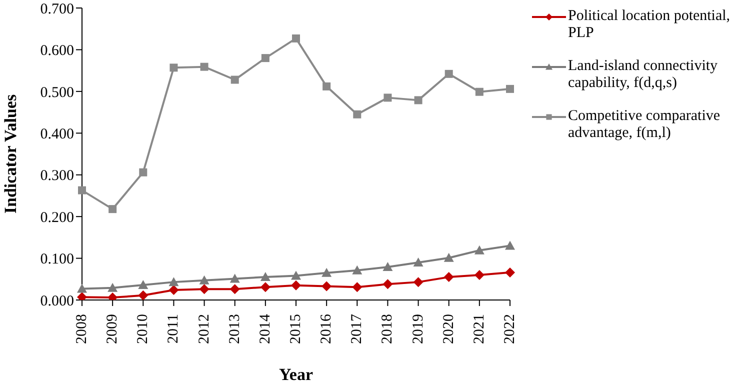 The width and height of the screenshot is (750, 388). Describe the element at coordinates (57, 301) in the screenshot. I see `y-tick-label: 0.000` at that location.